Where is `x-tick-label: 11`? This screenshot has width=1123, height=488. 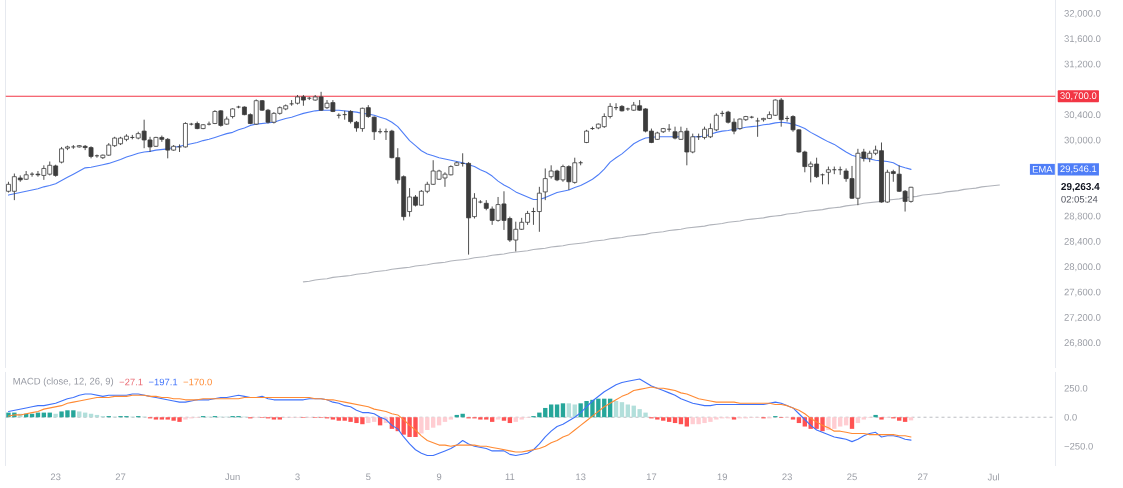 x-tick-label: 11 is located at coordinates (510, 477).